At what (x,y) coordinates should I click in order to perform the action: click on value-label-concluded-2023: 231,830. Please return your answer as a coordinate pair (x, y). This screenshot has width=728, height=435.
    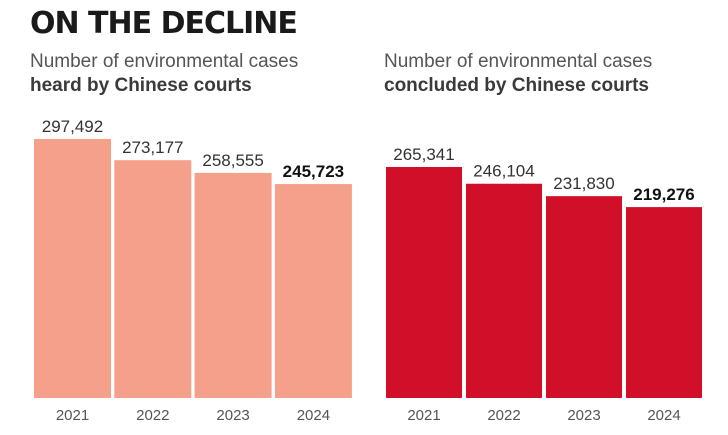
    Looking at the image, I should click on (583, 183).